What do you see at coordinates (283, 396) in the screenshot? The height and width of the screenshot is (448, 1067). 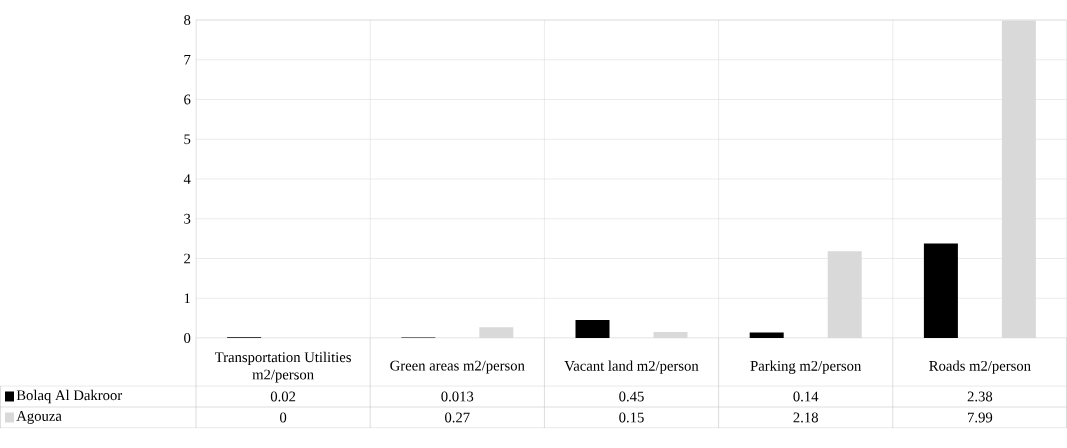 I see `data-label: 0.02` at bounding box center [283, 396].